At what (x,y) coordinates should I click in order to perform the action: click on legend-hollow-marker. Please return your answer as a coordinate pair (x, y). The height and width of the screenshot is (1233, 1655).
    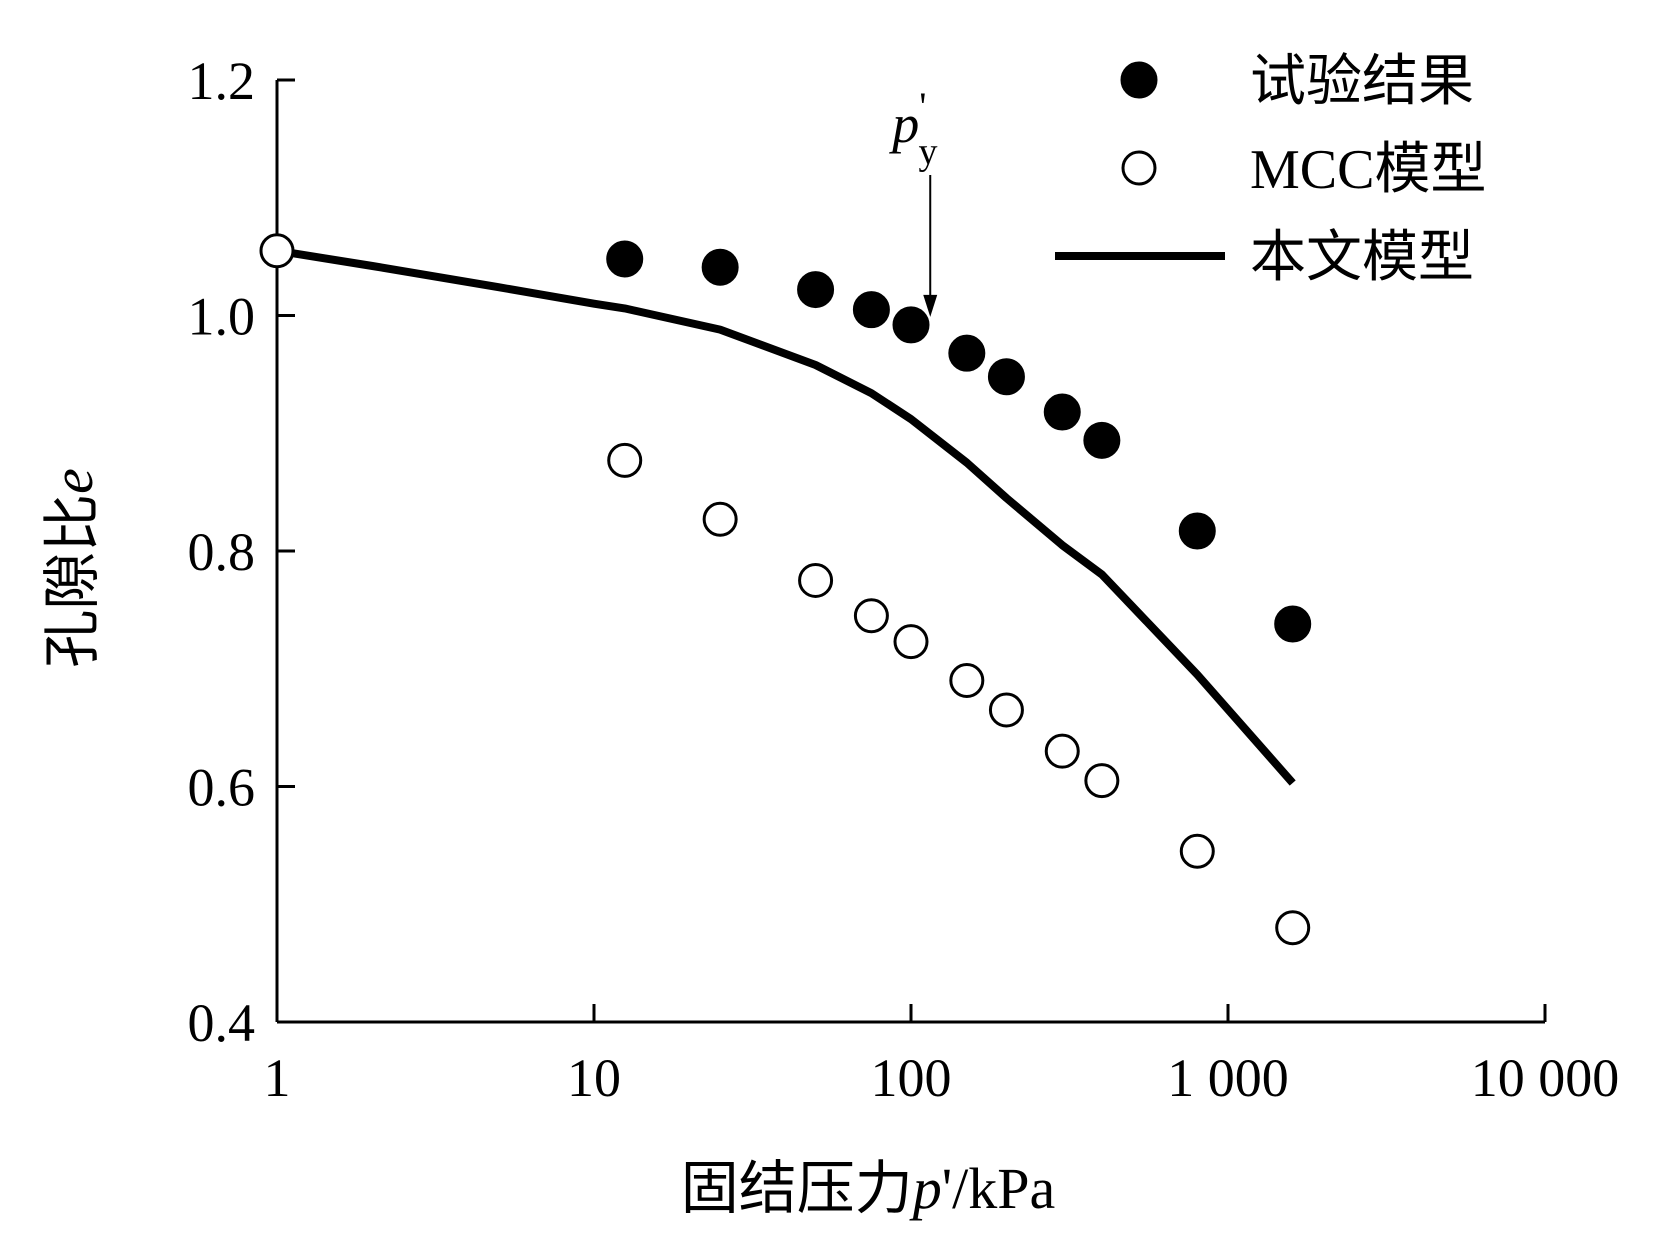
    Looking at the image, I should click on (1139, 168).